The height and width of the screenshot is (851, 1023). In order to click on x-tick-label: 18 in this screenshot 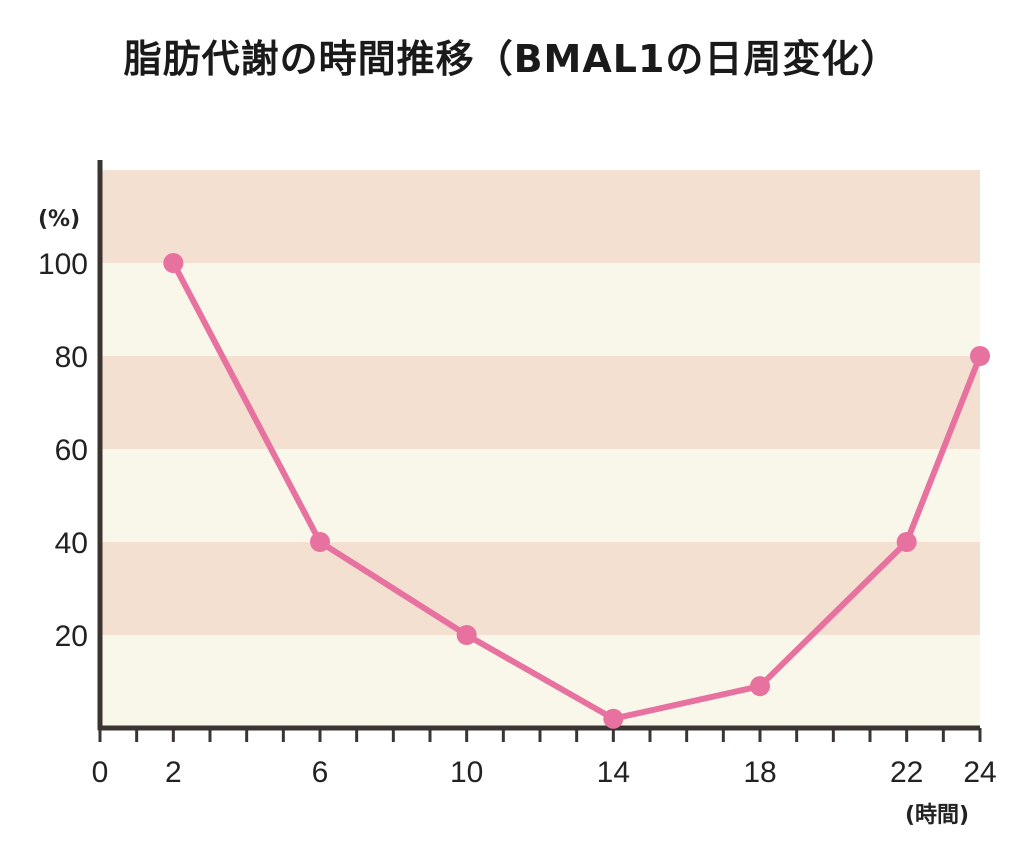, I will do `click(759, 772)`.